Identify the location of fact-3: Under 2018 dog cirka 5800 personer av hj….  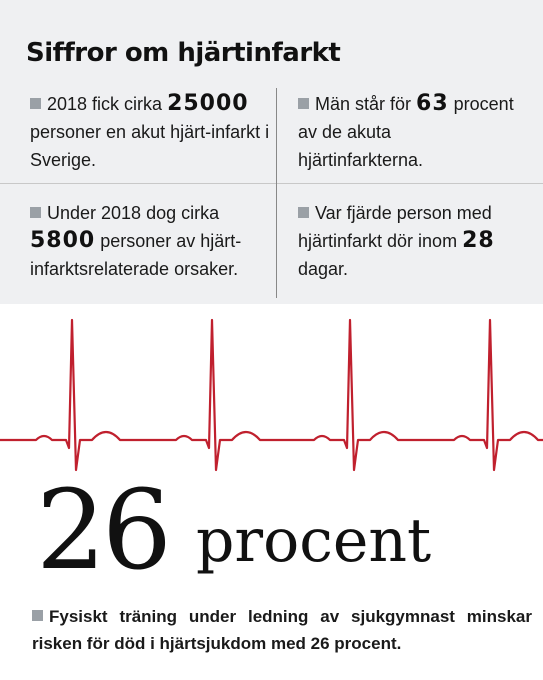
(150, 241).